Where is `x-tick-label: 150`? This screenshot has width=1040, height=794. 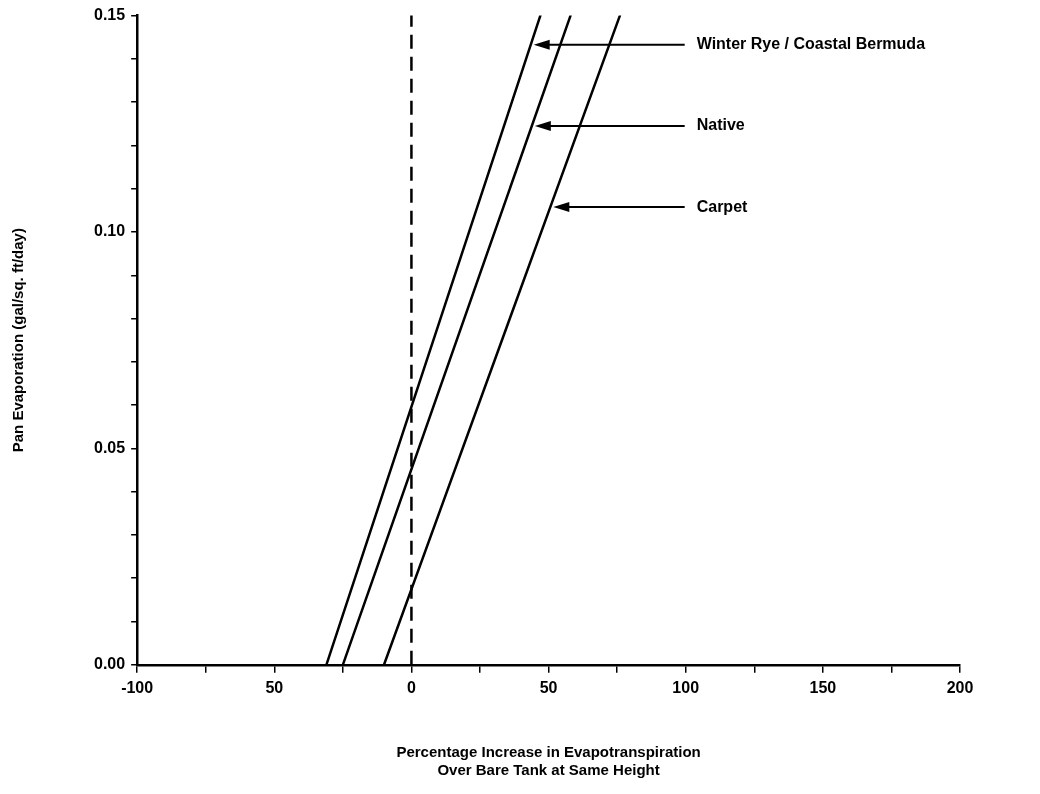 x-tick-label: 150 is located at coordinates (823, 687).